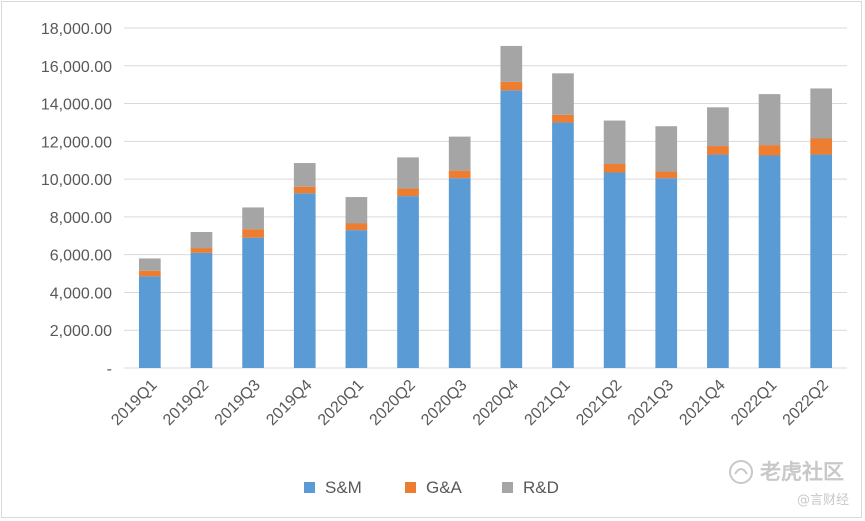 The height and width of the screenshot is (521, 865). I want to click on legend-label: S&M, so click(343, 487).